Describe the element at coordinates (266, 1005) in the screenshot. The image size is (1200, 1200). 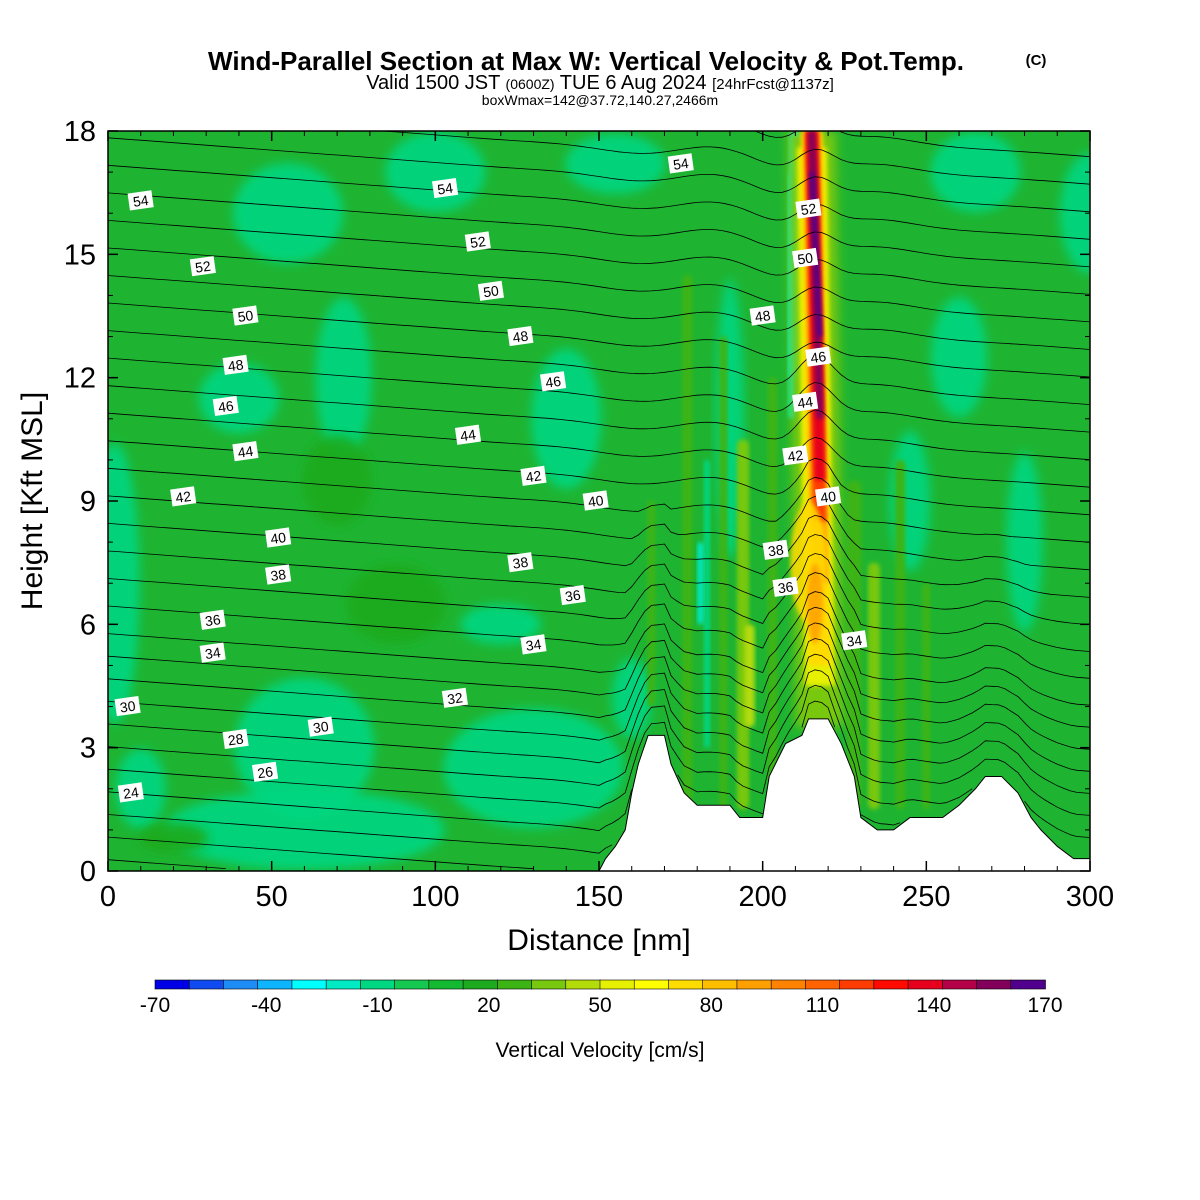
I see `colorbar-tick-label: -40` at that location.